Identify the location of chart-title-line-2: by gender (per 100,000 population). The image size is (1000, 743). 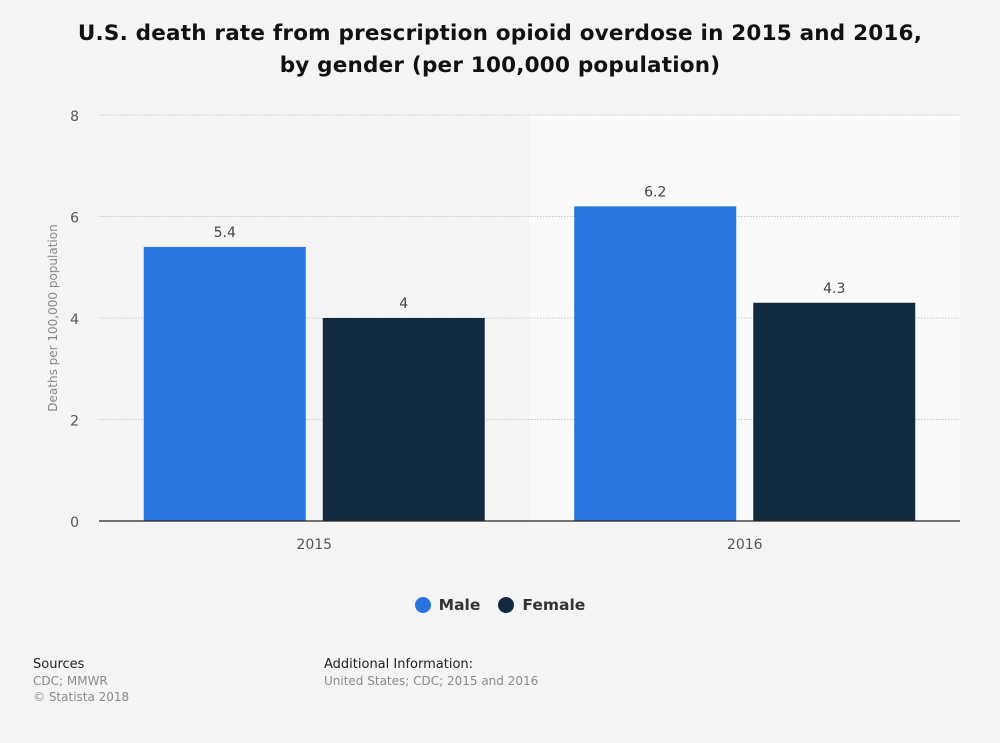
(500, 65).